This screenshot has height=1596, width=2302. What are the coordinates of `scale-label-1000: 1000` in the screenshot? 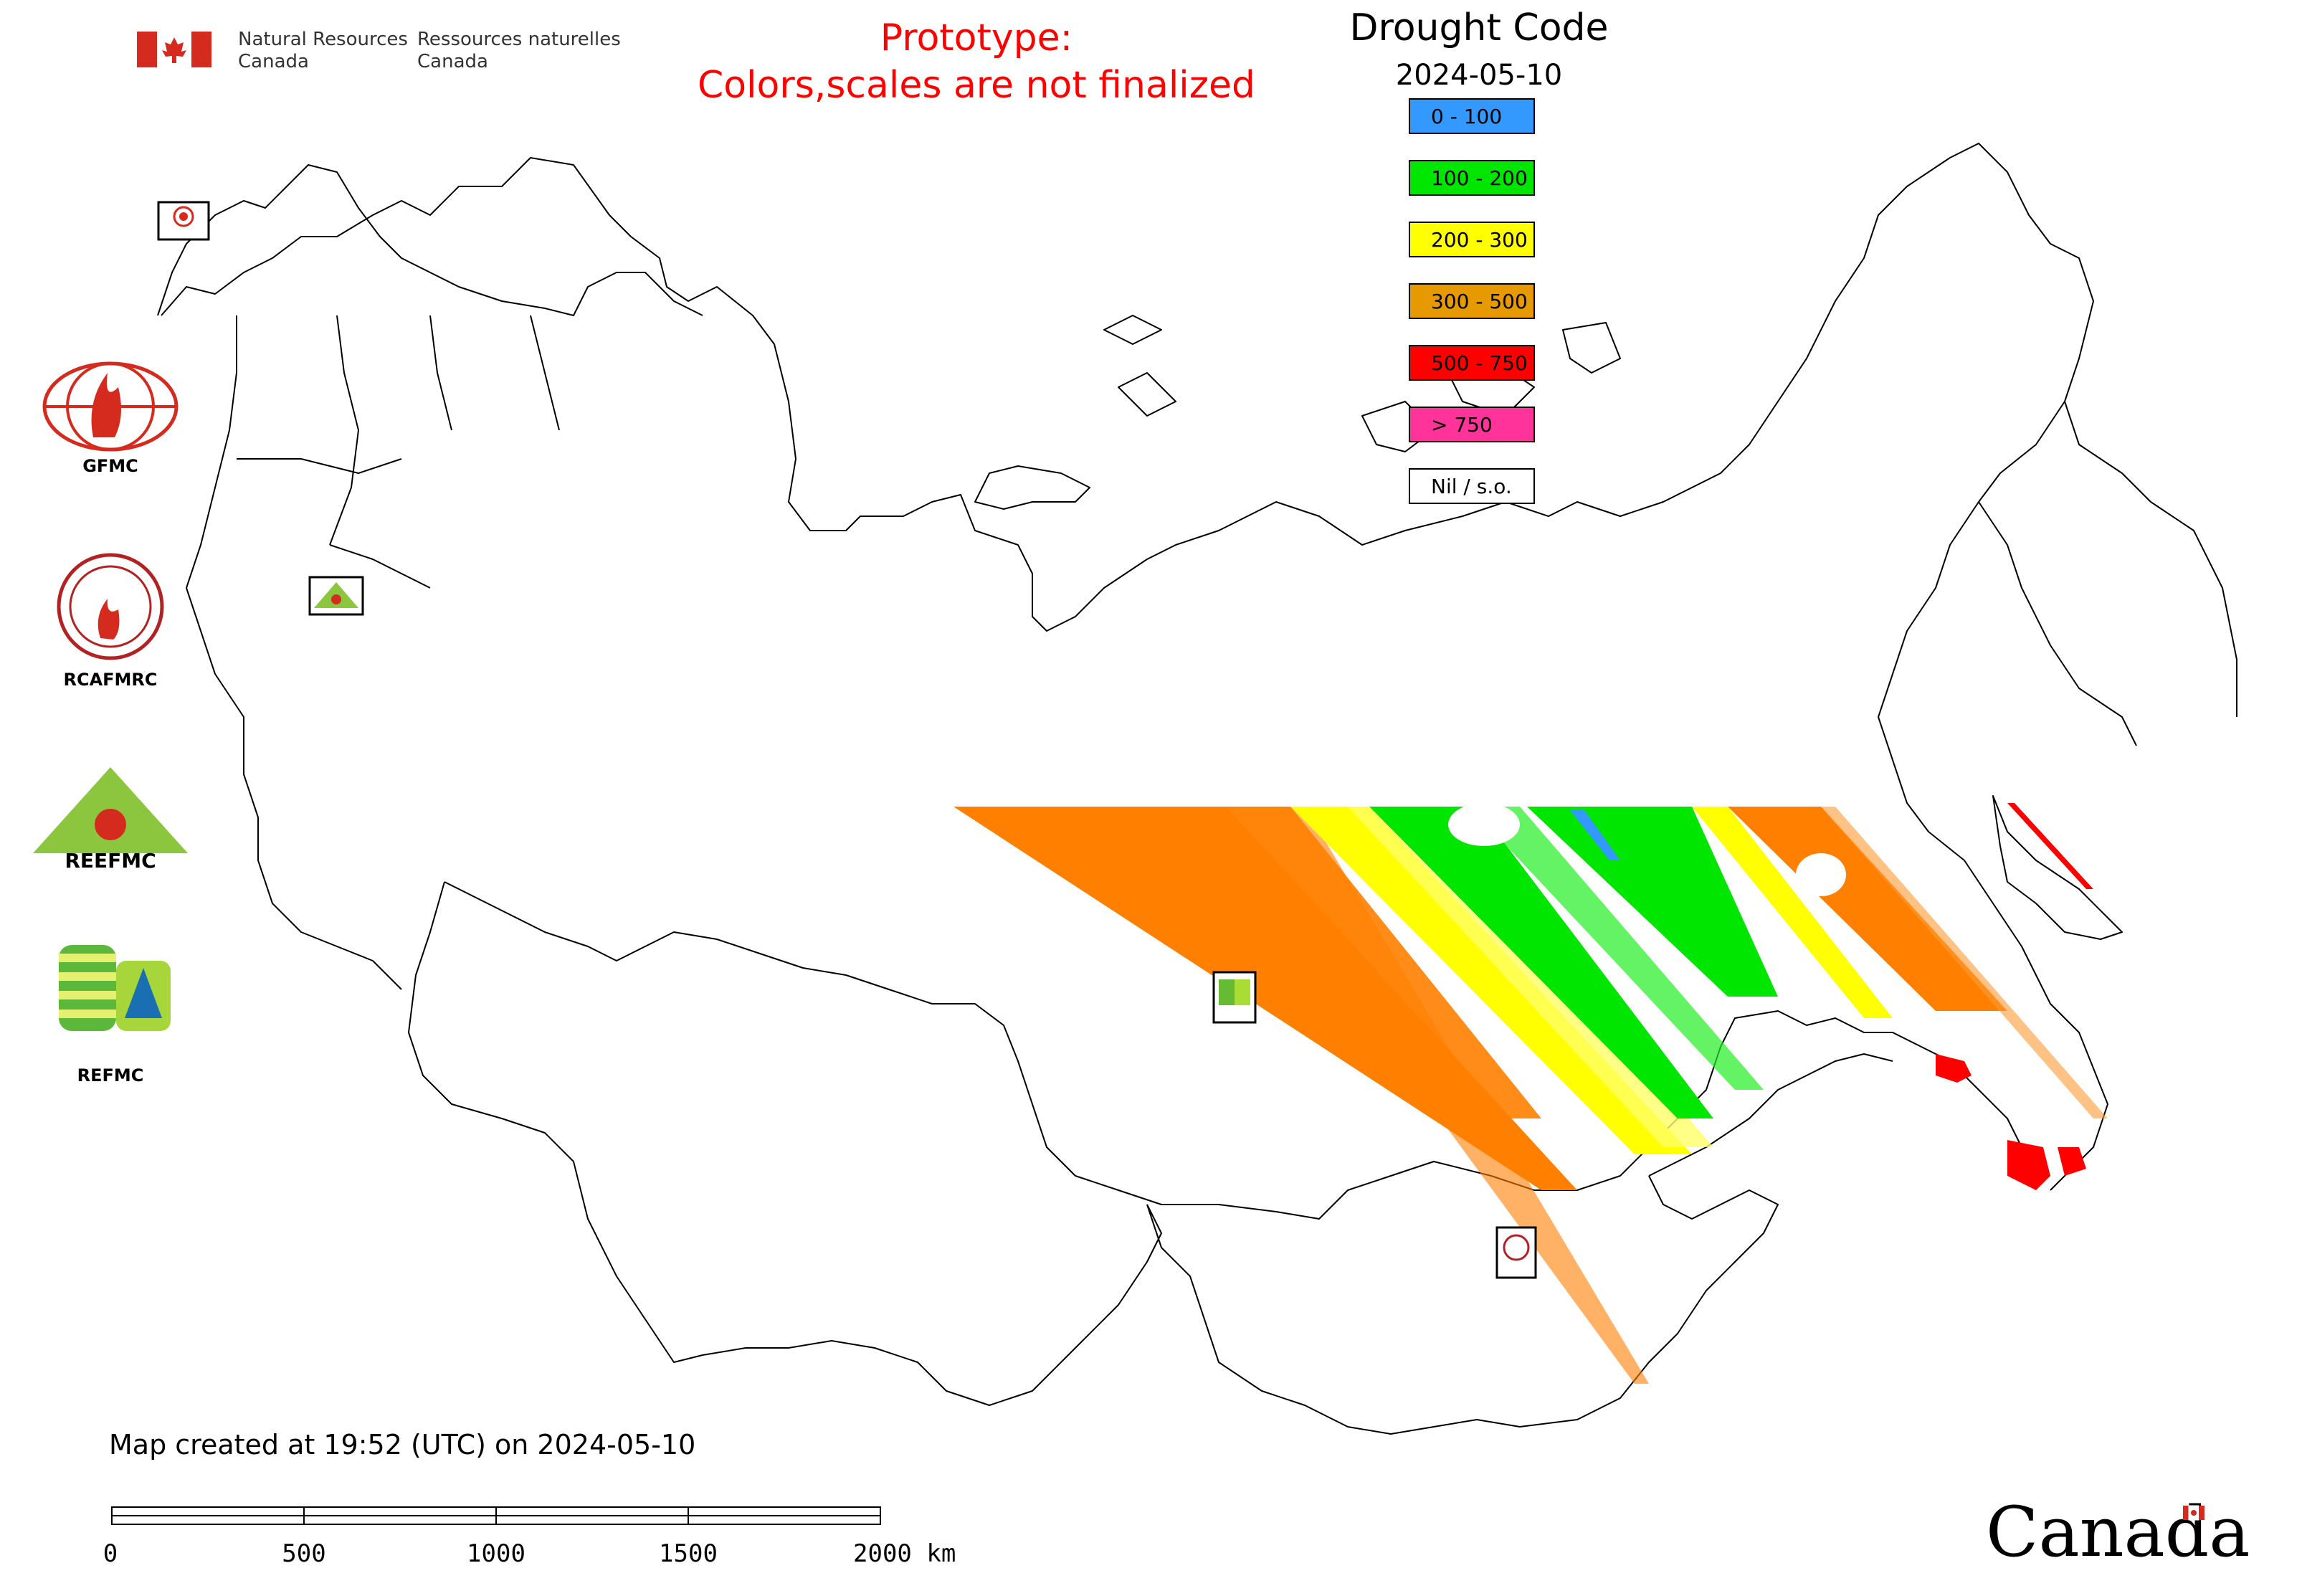 It's located at (496, 1553).